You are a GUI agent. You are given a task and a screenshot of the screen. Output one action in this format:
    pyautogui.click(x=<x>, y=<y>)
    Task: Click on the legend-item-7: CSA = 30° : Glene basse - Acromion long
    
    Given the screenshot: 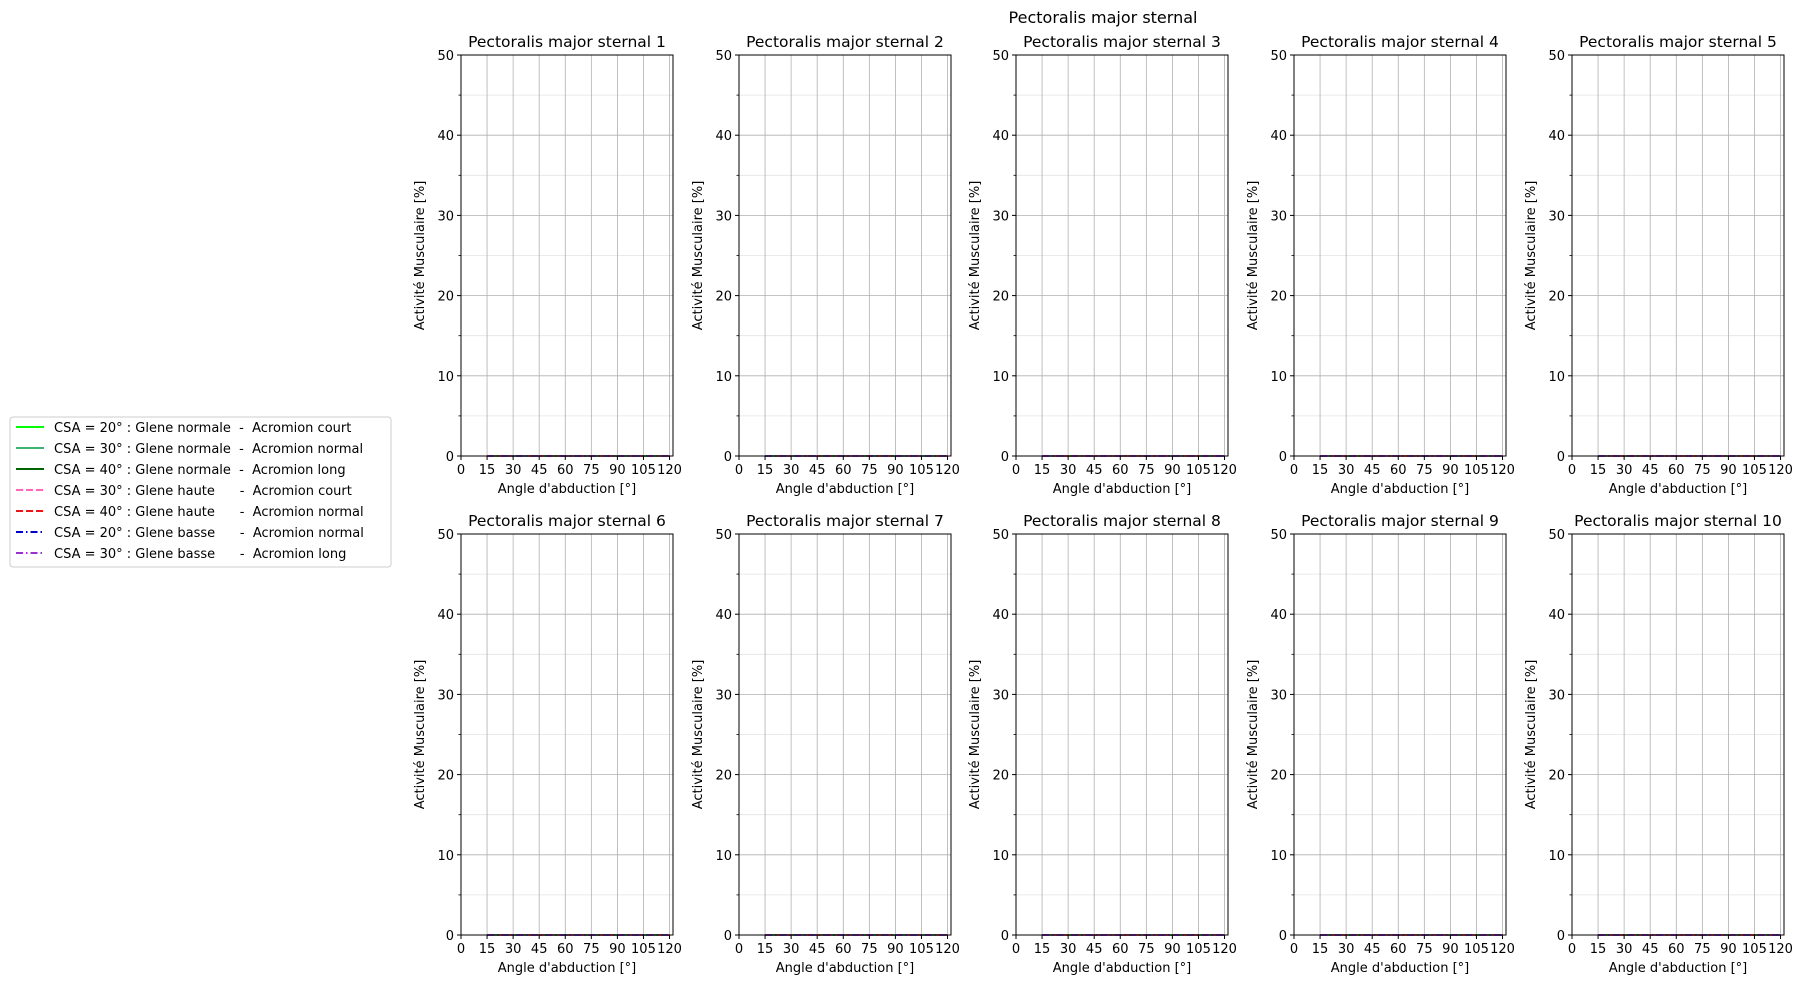 What is the action you would take?
    pyautogui.click(x=181, y=554)
    